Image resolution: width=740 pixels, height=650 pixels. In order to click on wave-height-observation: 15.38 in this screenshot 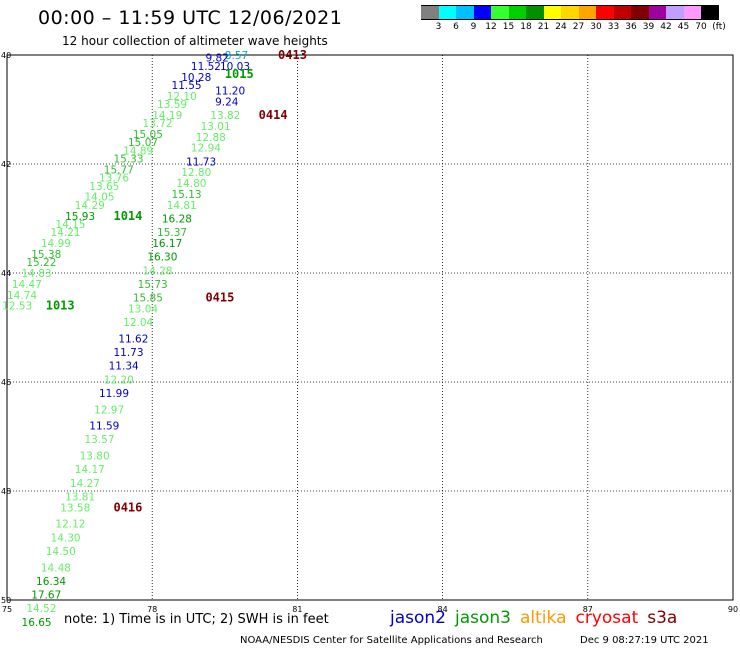, I will do `click(46, 255)`.